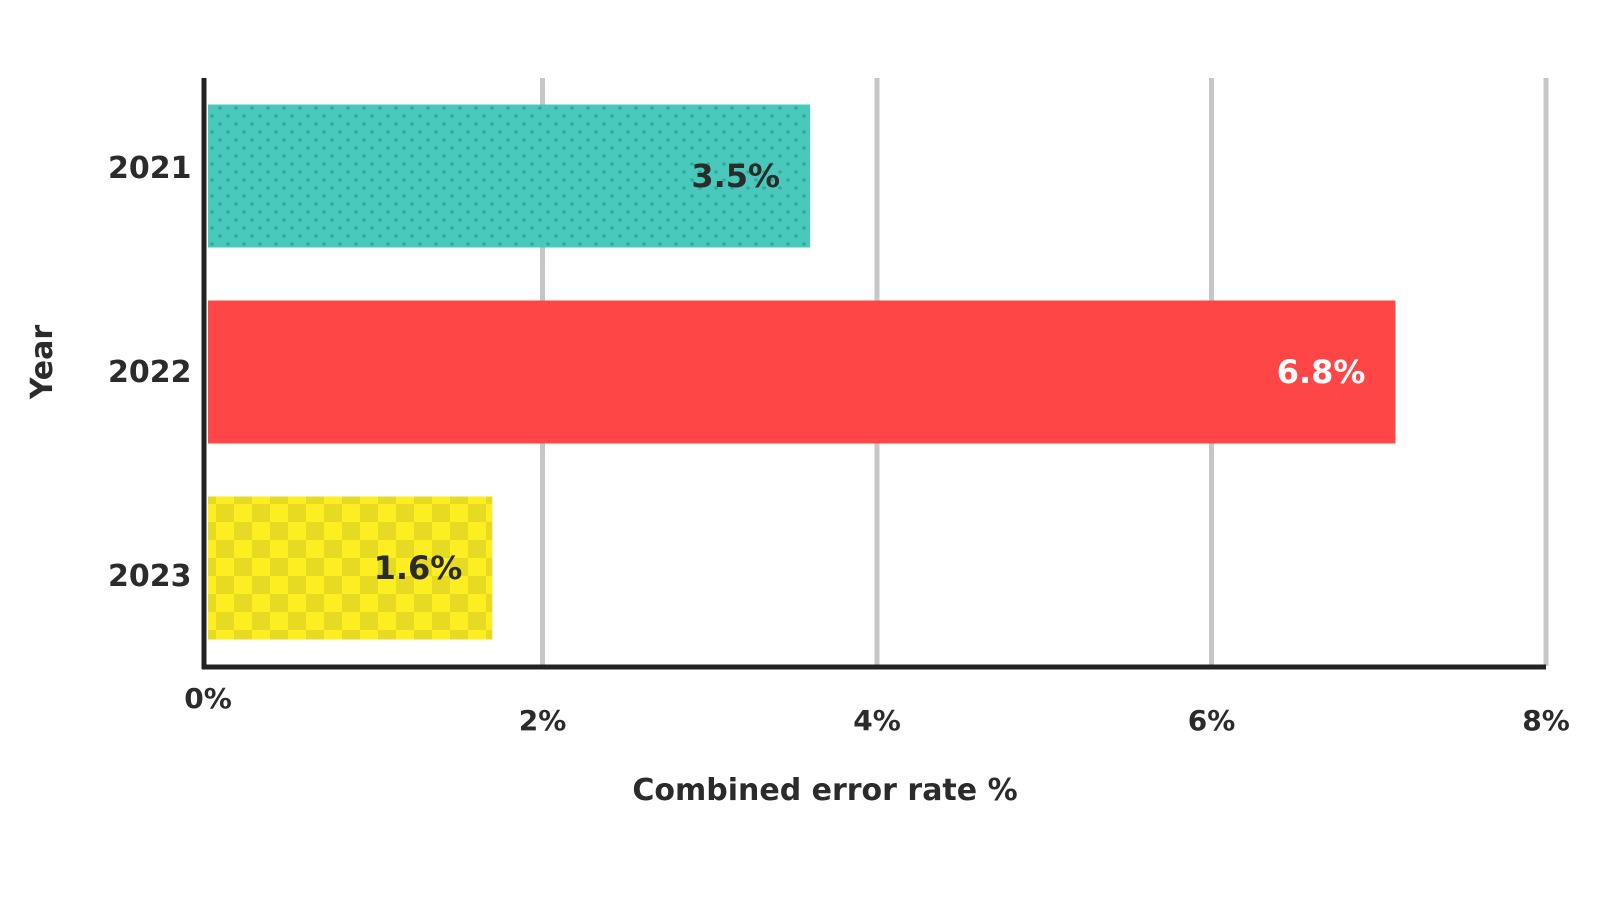 The height and width of the screenshot is (900, 1600). I want to click on x-tick-label-4: 4%, so click(877, 720).